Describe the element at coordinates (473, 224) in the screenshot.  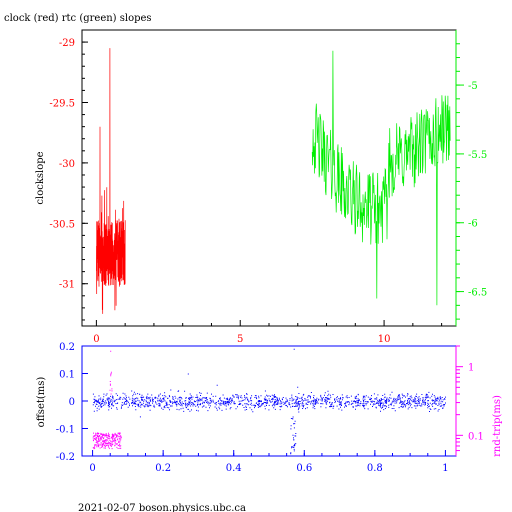
I see `top-y2-tick-label: -6` at that location.